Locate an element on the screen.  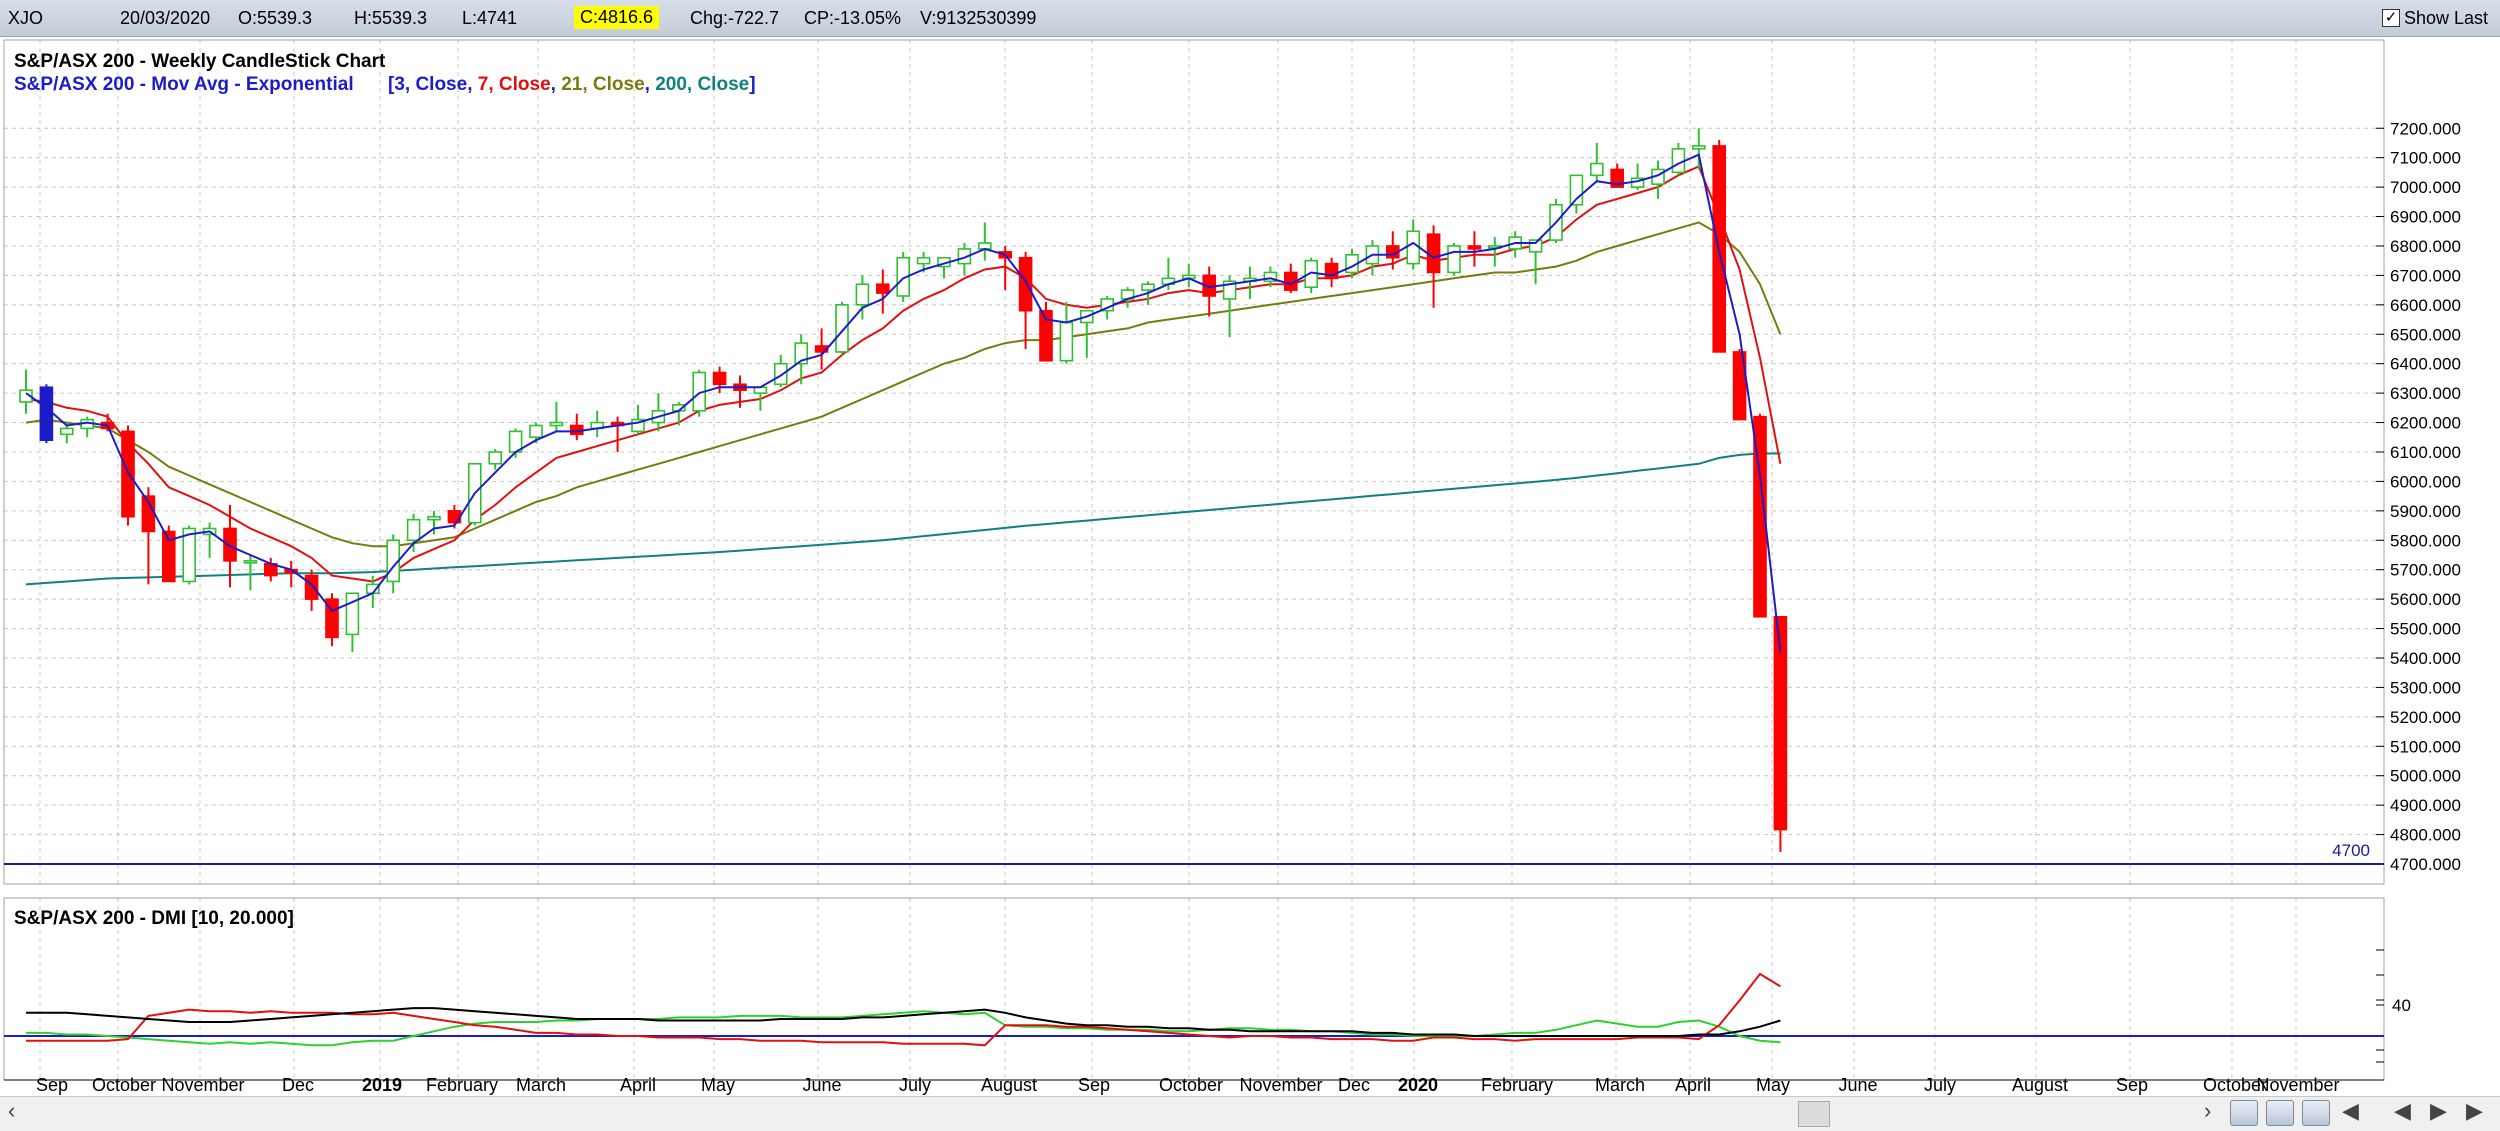
low-label: L:4741 is located at coordinates (490, 18).